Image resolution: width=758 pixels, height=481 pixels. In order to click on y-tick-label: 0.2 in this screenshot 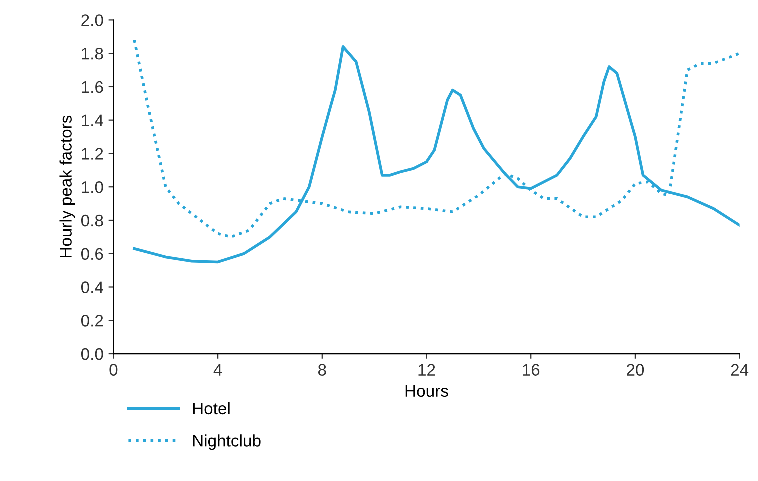, I will do `click(92, 321)`.